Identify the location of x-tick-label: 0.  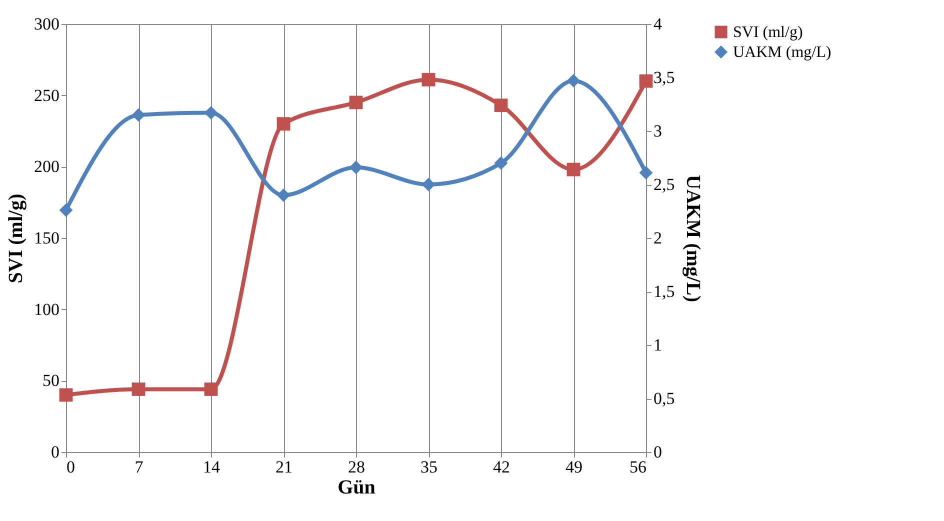
(70, 467).